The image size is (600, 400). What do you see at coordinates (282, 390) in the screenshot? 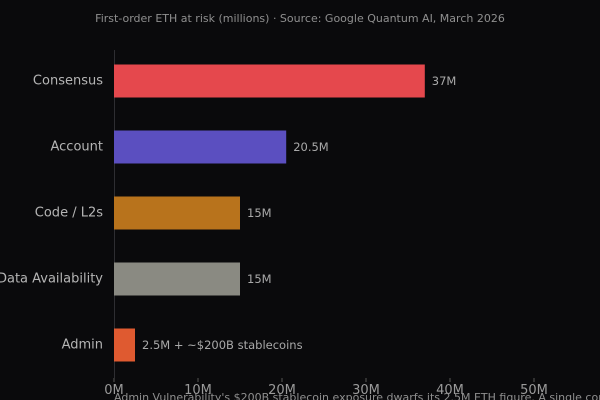
I see `x-tick-label-20: 20M` at bounding box center [282, 390].